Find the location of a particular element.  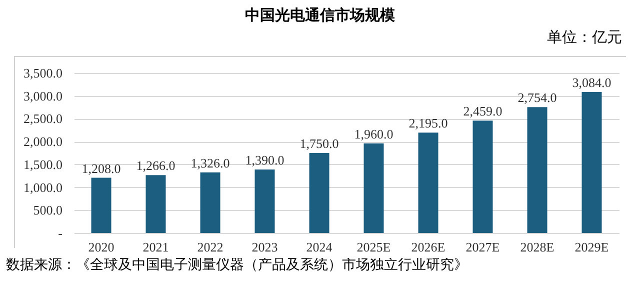

x-tick-label: 2027E is located at coordinates (483, 247).